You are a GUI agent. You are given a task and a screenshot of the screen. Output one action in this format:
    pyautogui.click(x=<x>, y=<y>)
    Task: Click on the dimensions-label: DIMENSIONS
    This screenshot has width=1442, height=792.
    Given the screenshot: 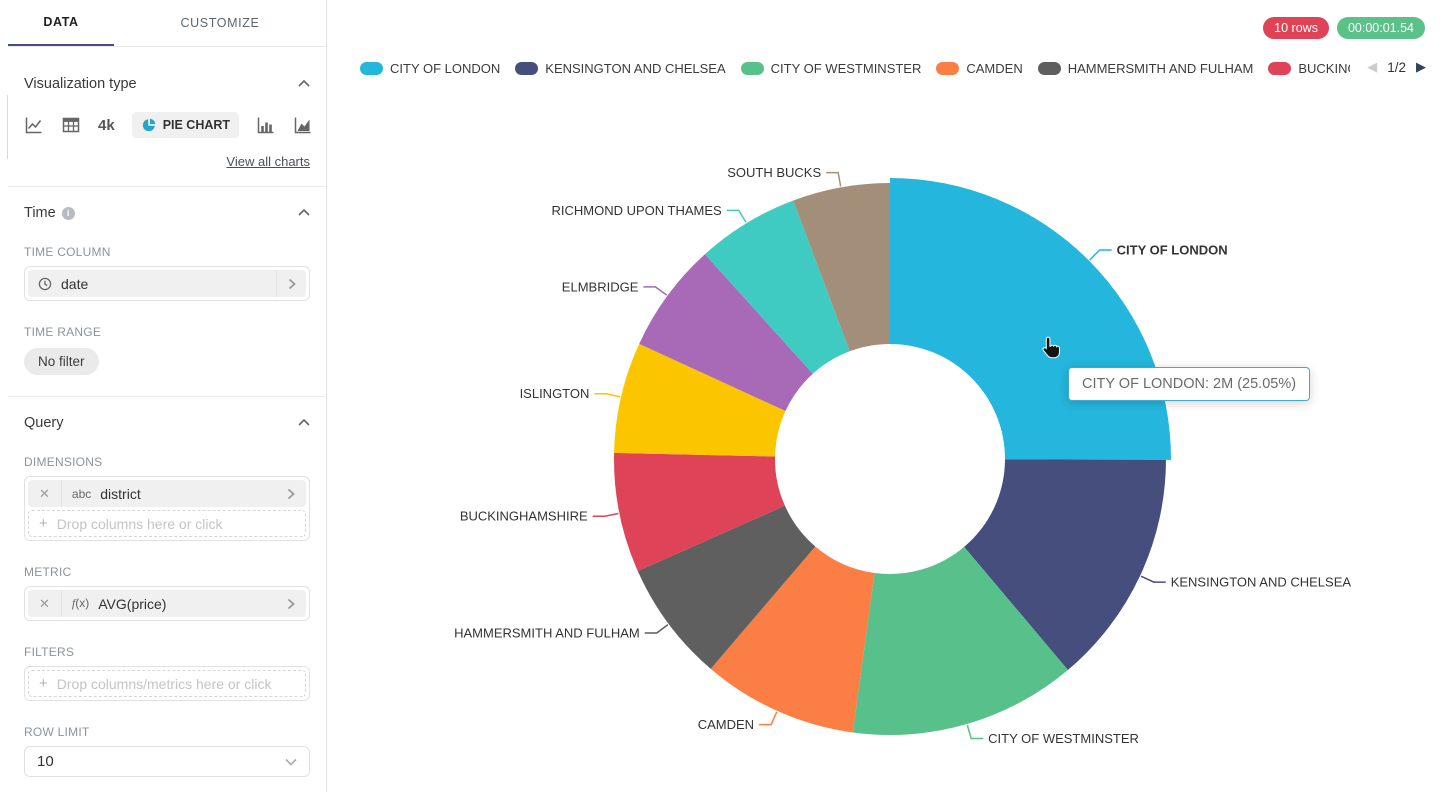 What is the action you would take?
    pyautogui.click(x=63, y=462)
    